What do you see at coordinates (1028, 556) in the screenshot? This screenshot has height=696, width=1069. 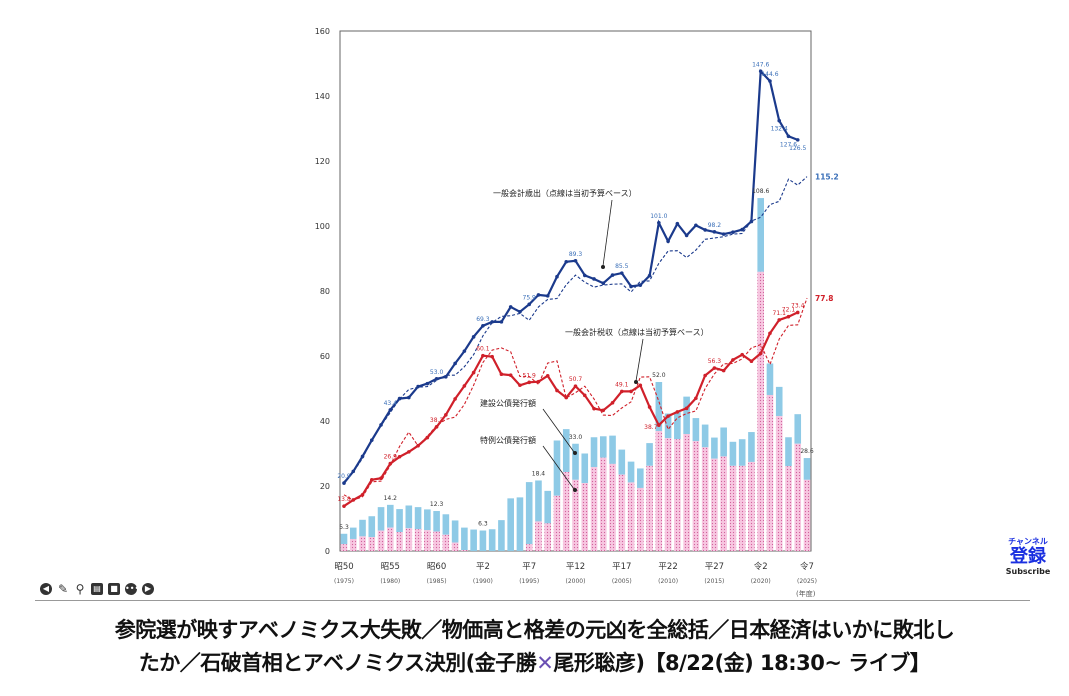 I see `subscribe-button: チャンネル 登録 Subscribe` at bounding box center [1028, 556].